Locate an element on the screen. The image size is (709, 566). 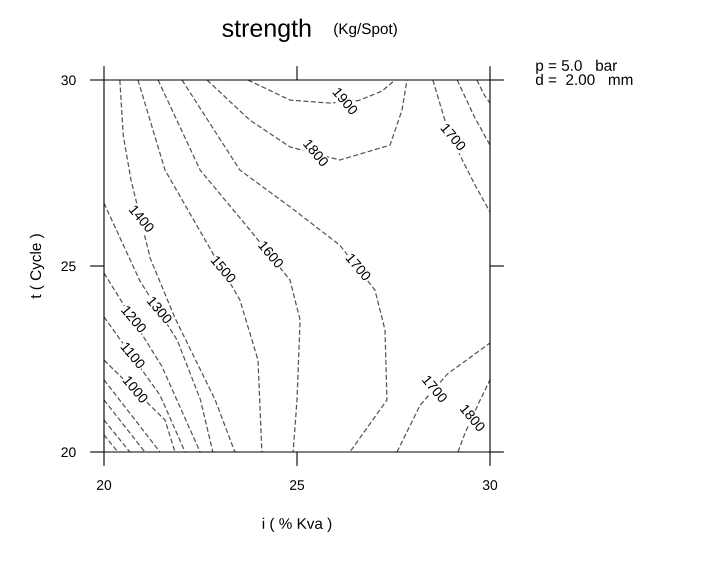
y-axis-title: t ( Cycle ) is located at coordinates (37, 266).